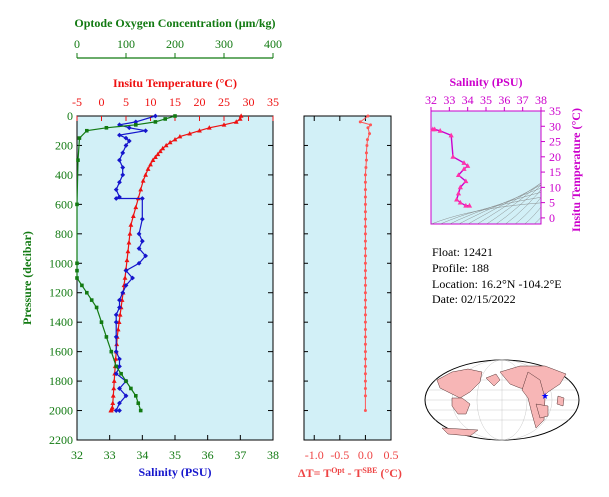 The image size is (609, 497). What do you see at coordinates (314, 455) in the screenshot?
I see `delta-t-tick-label: -1.0` at bounding box center [314, 455].